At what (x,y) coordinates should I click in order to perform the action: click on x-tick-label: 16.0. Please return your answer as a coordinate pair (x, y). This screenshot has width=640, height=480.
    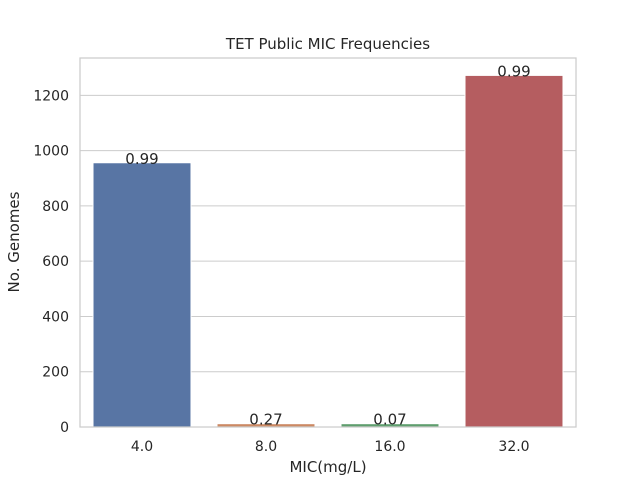
    Looking at the image, I should click on (389, 447).